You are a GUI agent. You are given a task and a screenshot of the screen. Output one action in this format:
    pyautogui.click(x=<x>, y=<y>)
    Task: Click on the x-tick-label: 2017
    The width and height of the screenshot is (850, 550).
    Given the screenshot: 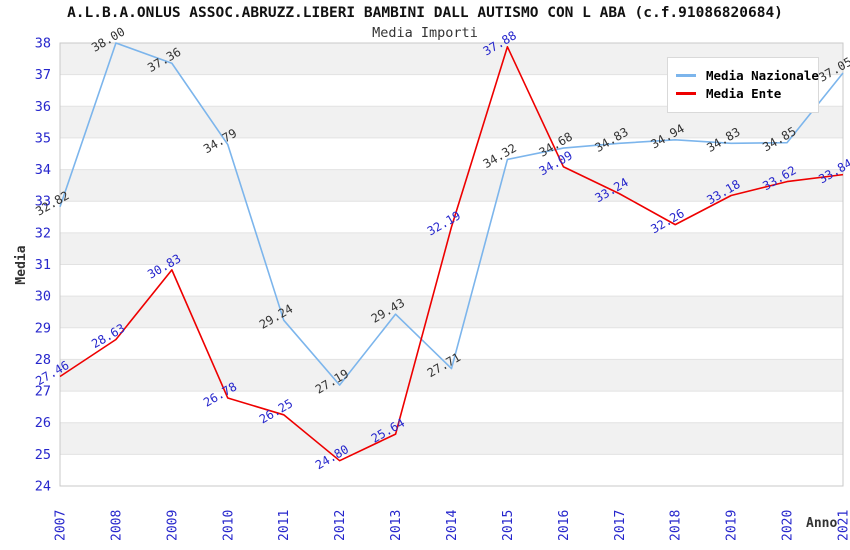 What is the action you would take?
    pyautogui.click(x=620, y=525)
    